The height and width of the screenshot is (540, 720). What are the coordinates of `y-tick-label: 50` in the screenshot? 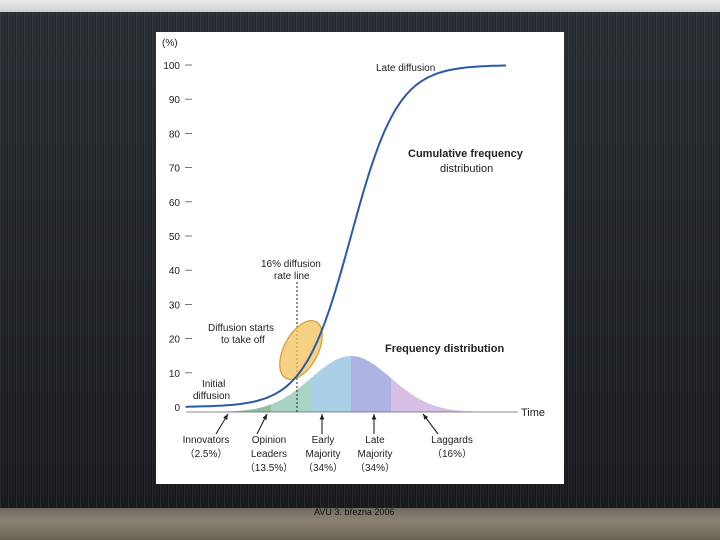 It's located at (175, 237).